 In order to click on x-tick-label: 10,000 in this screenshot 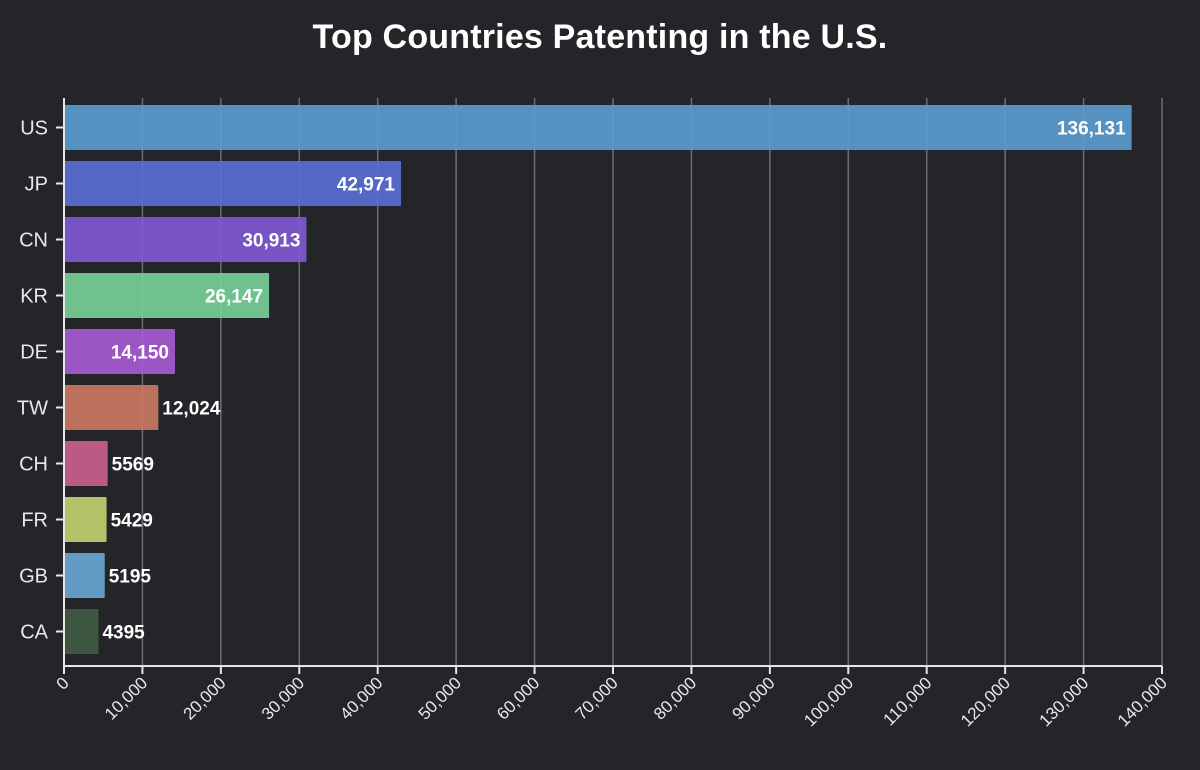, I will do `click(126, 698)`.